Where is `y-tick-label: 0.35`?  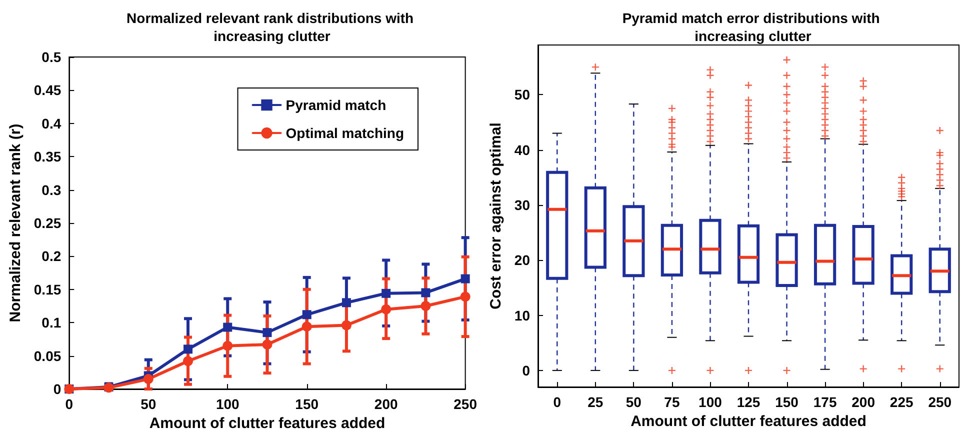 y-tick-label: 0.35 is located at coordinates (48, 156).